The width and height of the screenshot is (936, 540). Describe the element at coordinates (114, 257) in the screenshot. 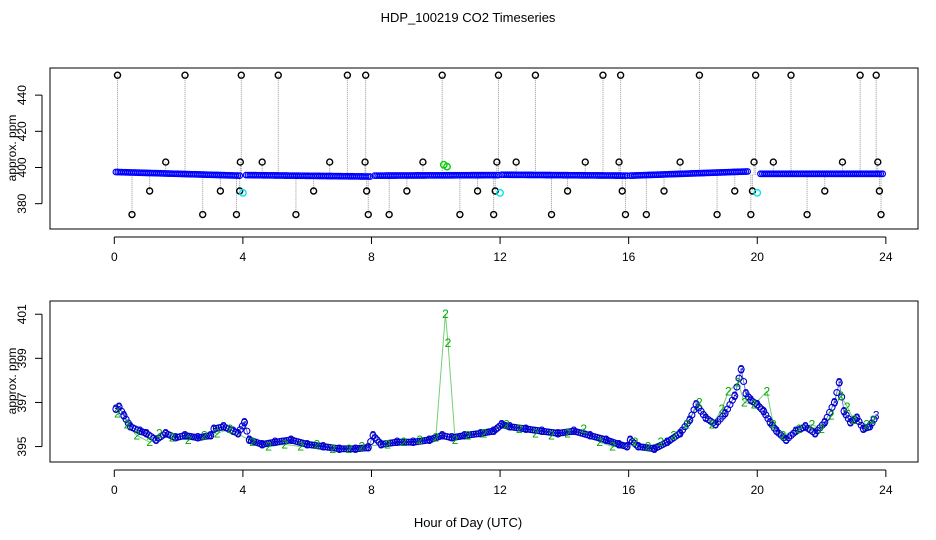

I see `top-x-tick-label: 0` at that location.